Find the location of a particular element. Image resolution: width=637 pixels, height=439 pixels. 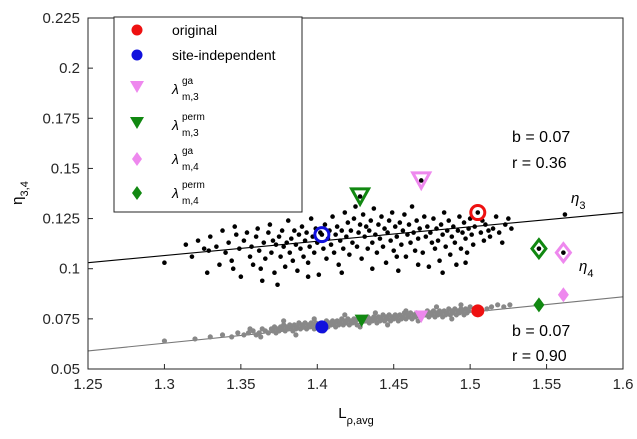

x-tick-label: 1.55 is located at coordinates (546, 384).